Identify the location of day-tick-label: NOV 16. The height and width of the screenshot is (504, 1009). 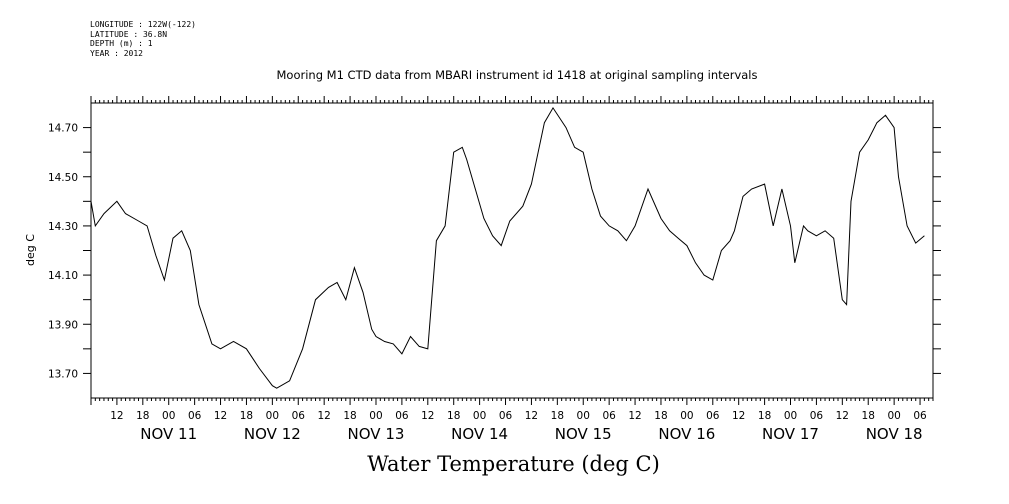
(686, 434).